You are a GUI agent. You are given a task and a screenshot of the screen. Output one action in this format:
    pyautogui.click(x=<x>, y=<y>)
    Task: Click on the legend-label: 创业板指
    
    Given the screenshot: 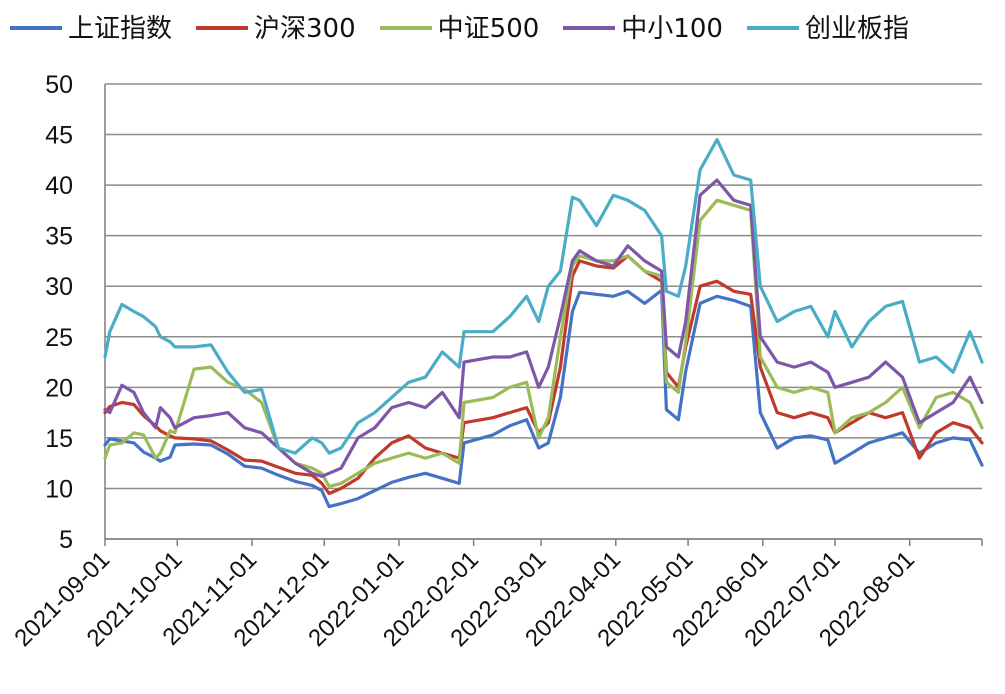 What is the action you would take?
    pyautogui.click(x=856, y=29)
    